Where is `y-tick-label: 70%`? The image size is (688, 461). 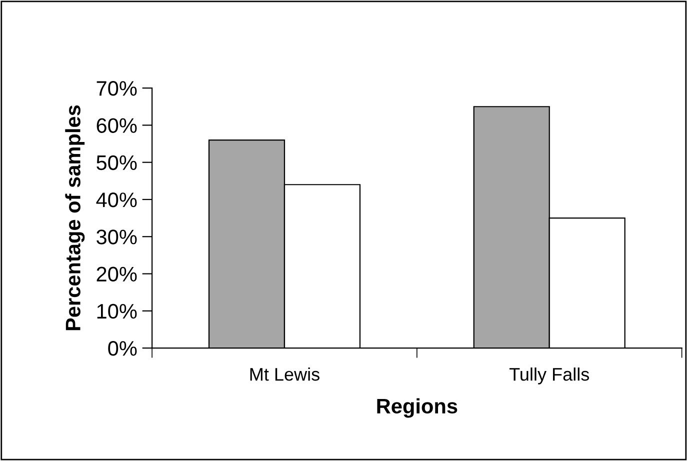
y-tick-label: 70% is located at coordinates (116, 88).